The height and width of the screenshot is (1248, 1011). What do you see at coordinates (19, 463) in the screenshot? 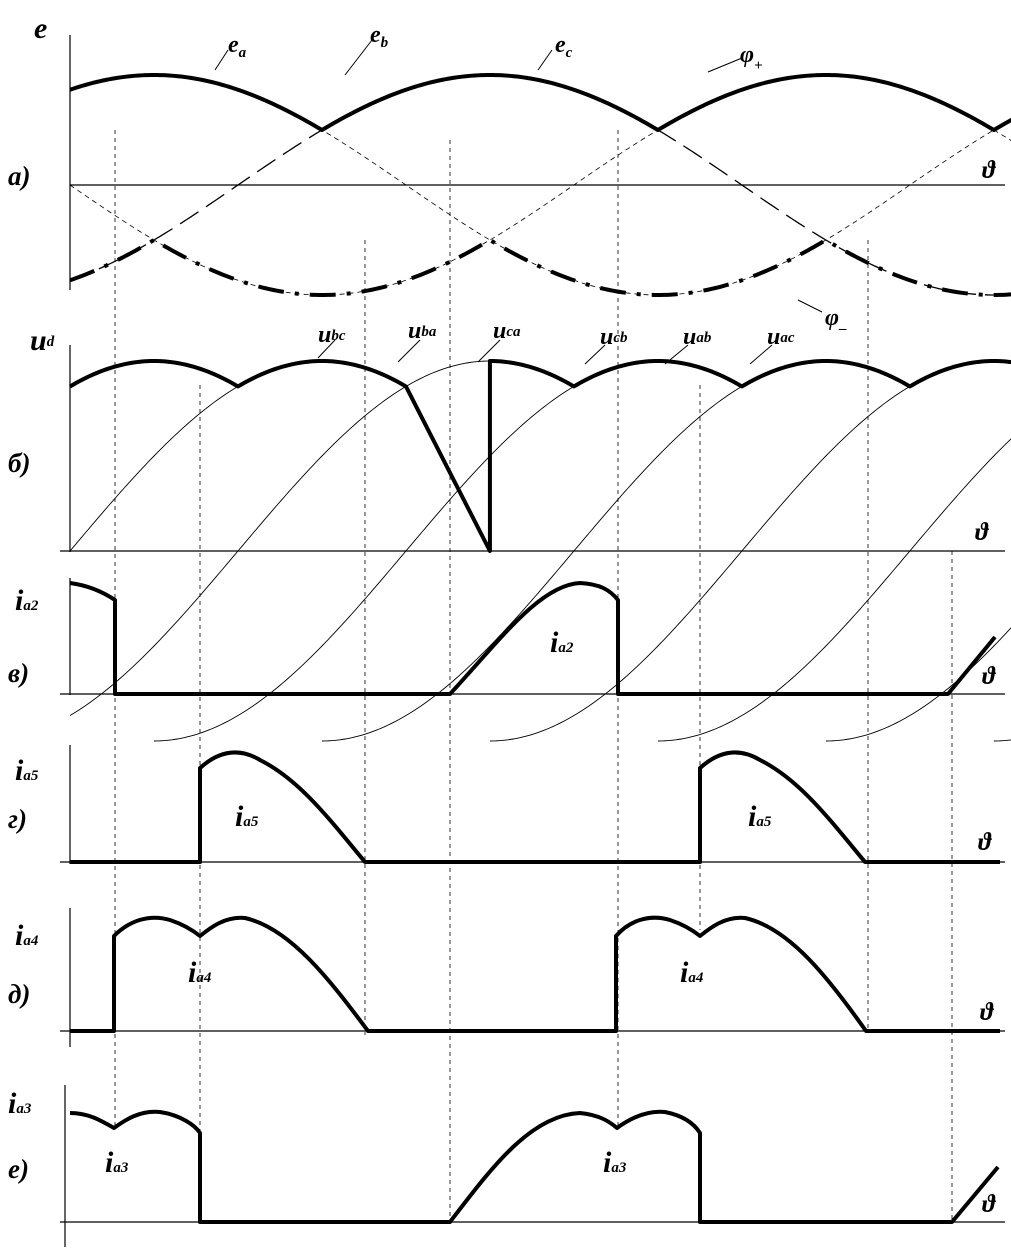
I see `panel-b-label: б)` at bounding box center [19, 463].